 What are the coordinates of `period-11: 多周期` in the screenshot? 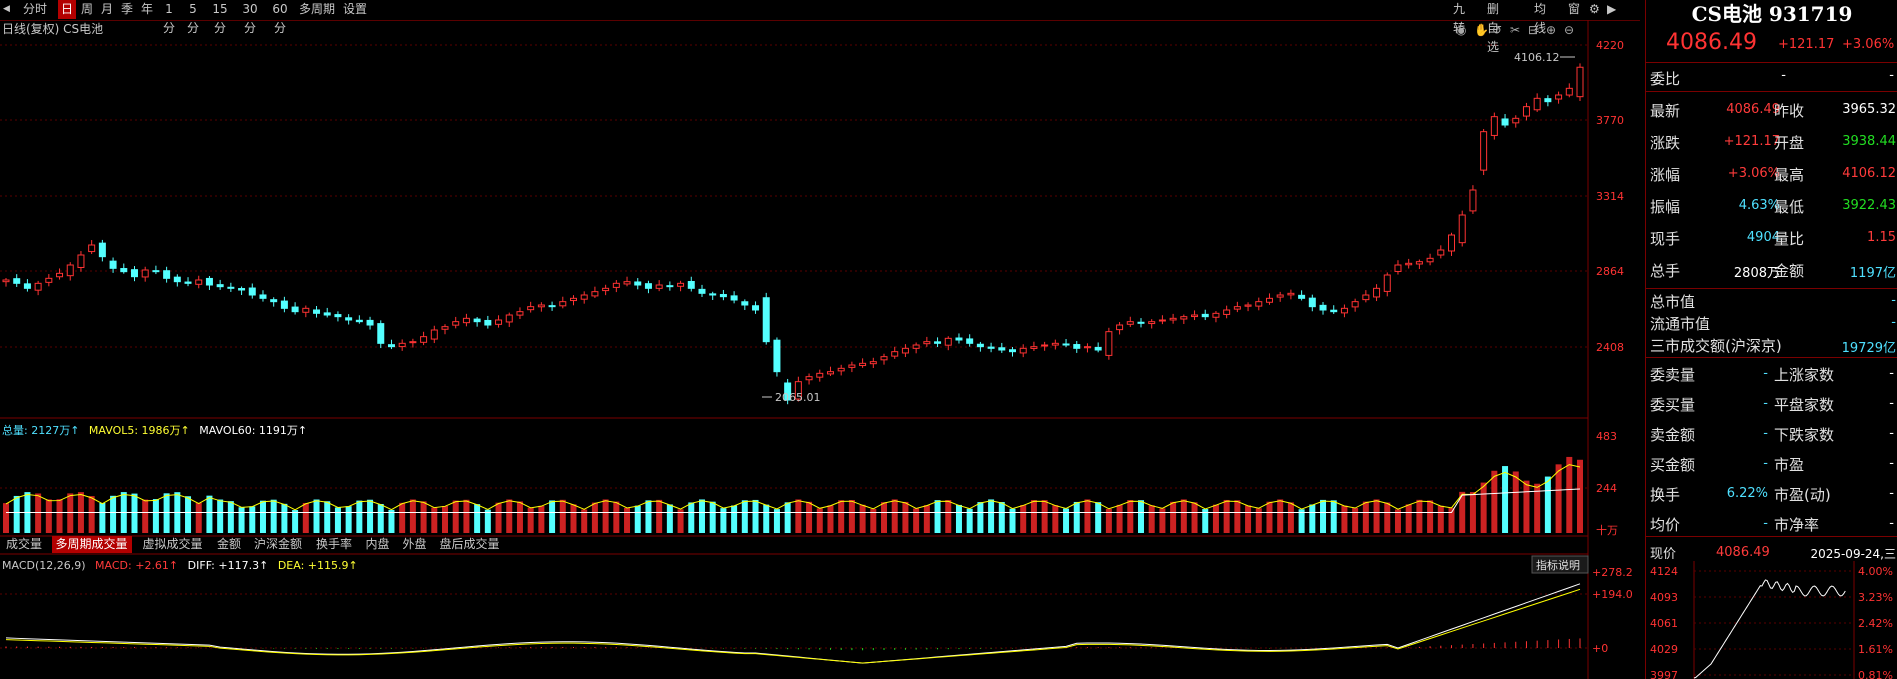 It's located at (317, 9).